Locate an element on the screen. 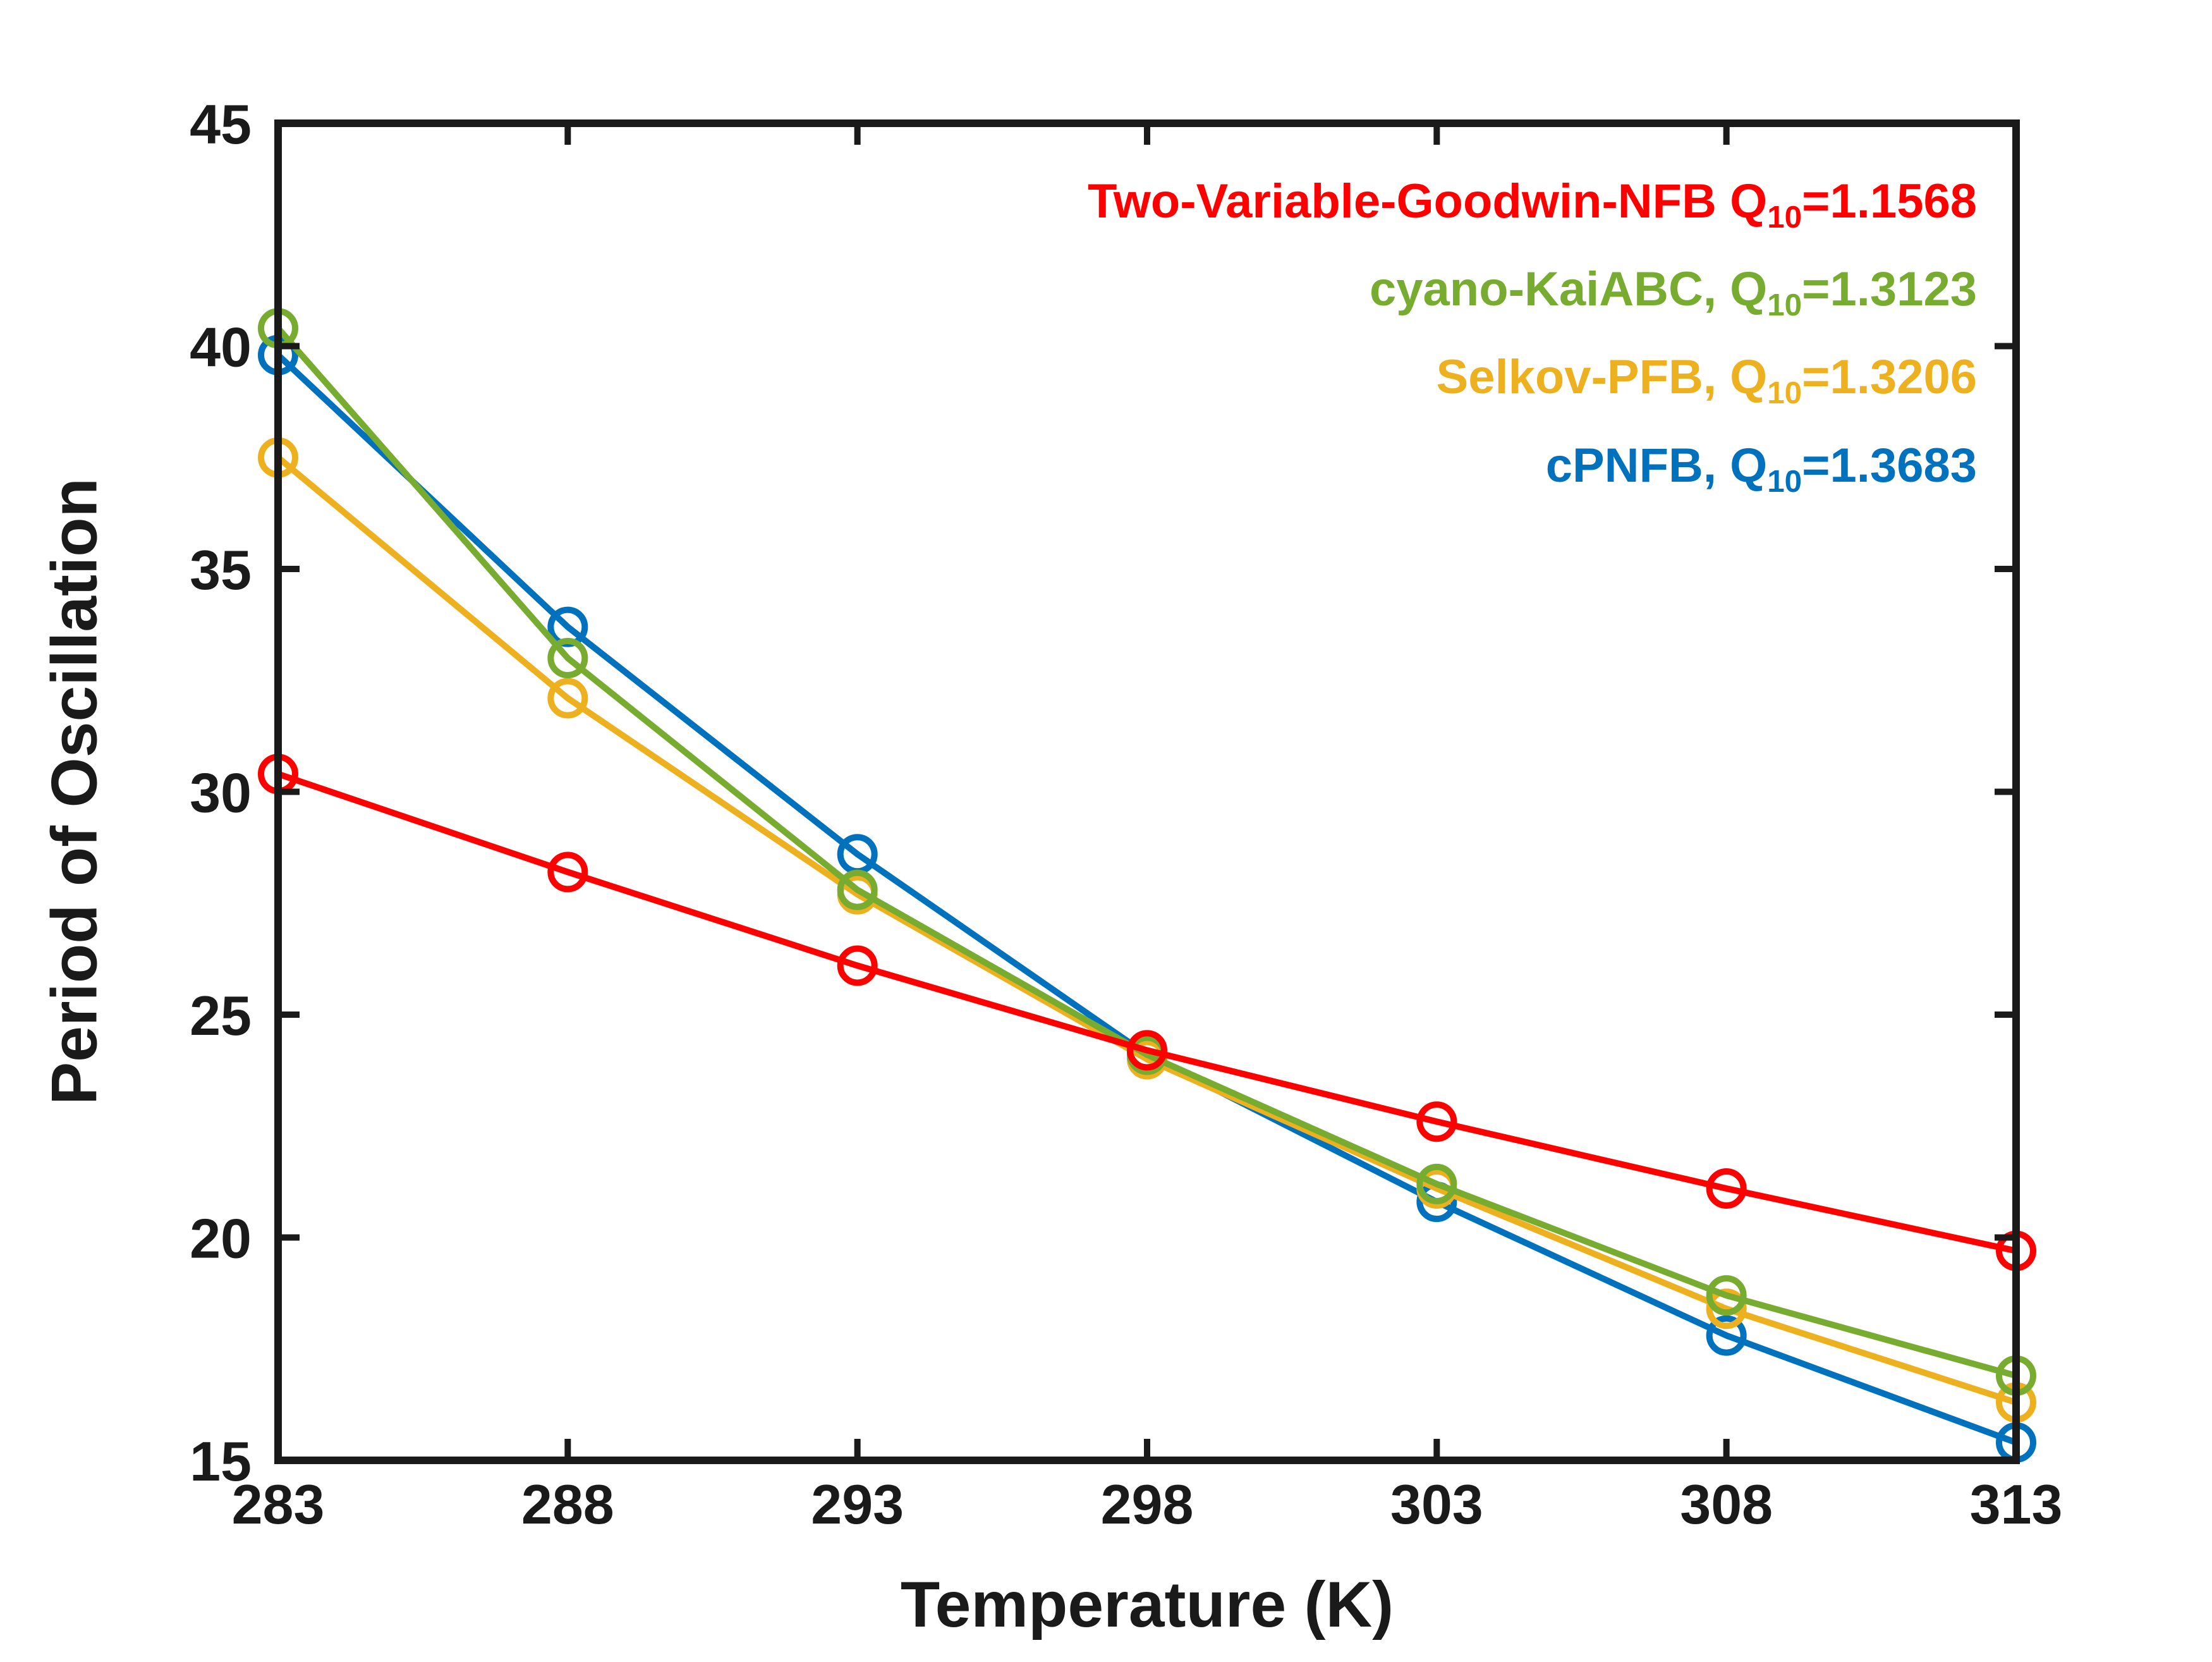 The image size is (2212, 1662). y-tick-label: 35 is located at coordinates (221, 570).